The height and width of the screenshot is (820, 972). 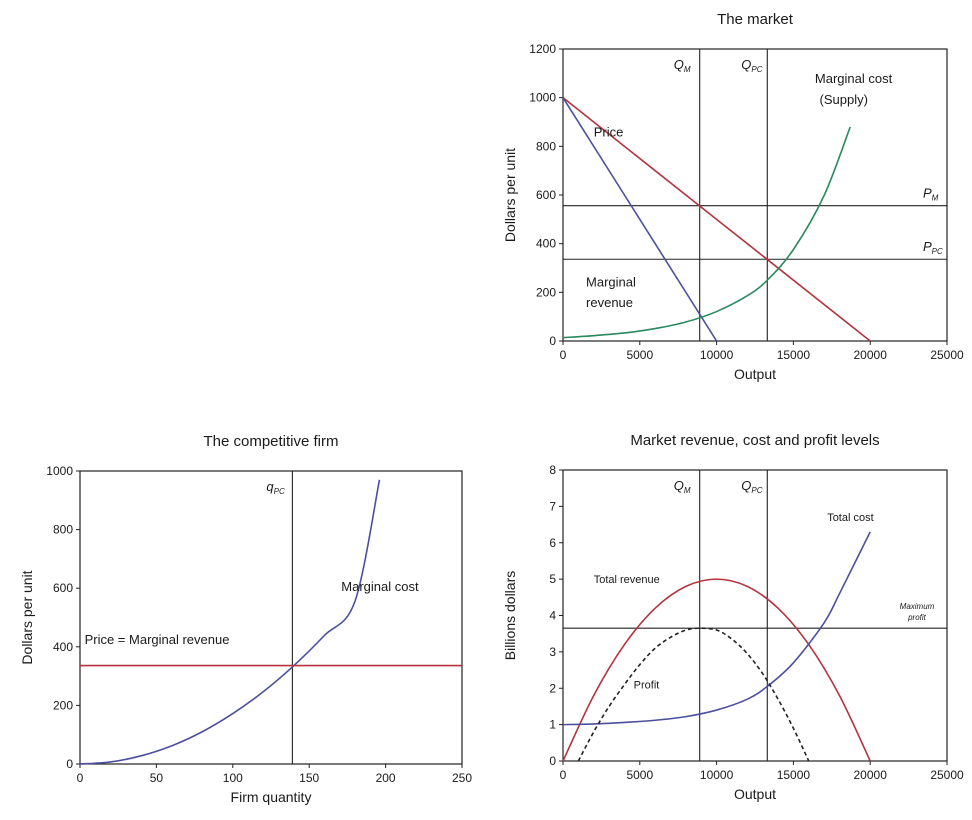 I want to click on annotation-label: Profit, so click(x=647, y=685).